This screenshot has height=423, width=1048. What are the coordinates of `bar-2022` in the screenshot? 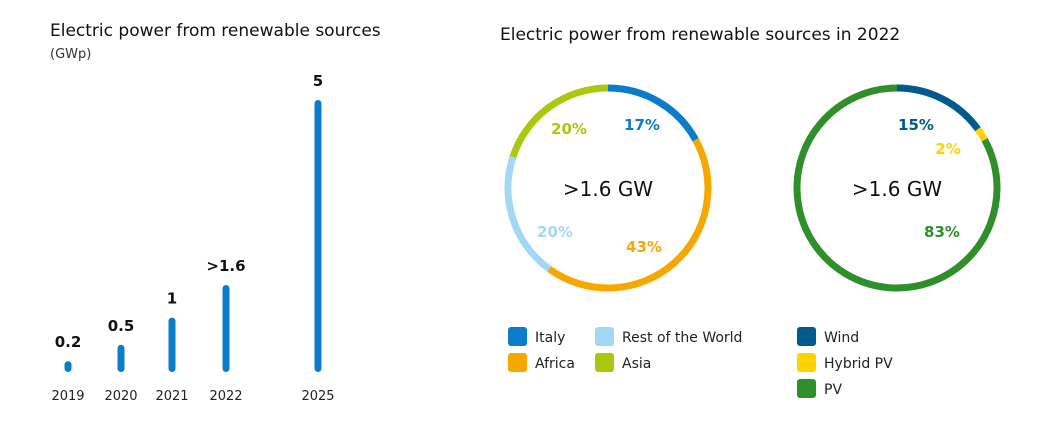 It's located at (226, 328).